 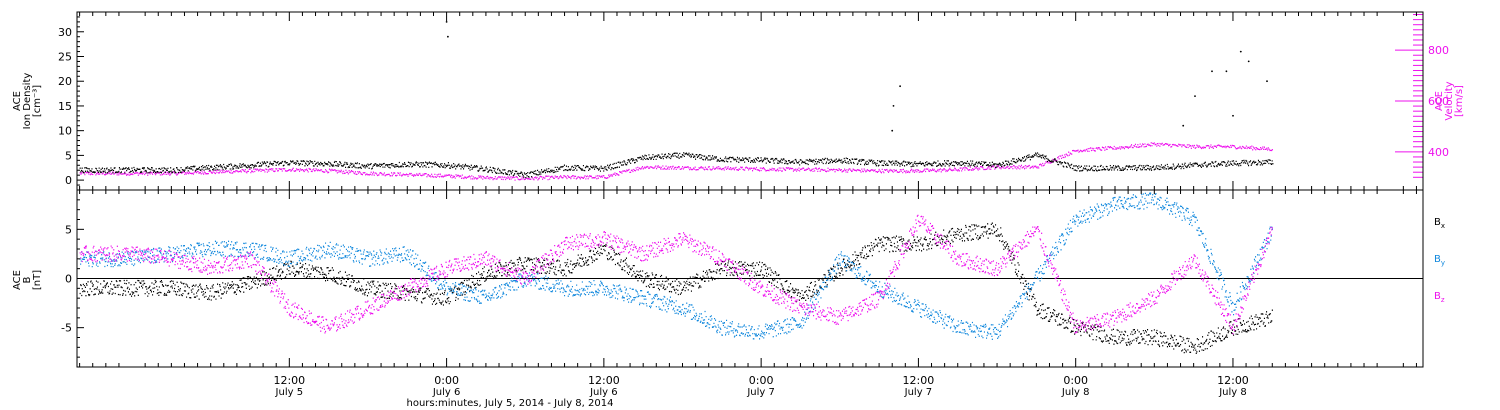 I want to click on legend-entry-z: Bz, so click(x=1439, y=297).